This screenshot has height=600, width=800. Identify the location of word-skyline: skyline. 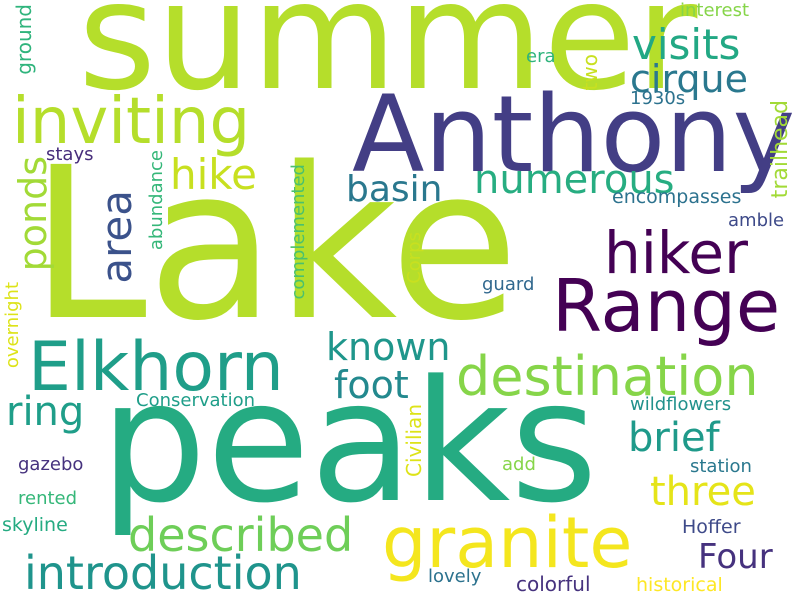
(35, 525).